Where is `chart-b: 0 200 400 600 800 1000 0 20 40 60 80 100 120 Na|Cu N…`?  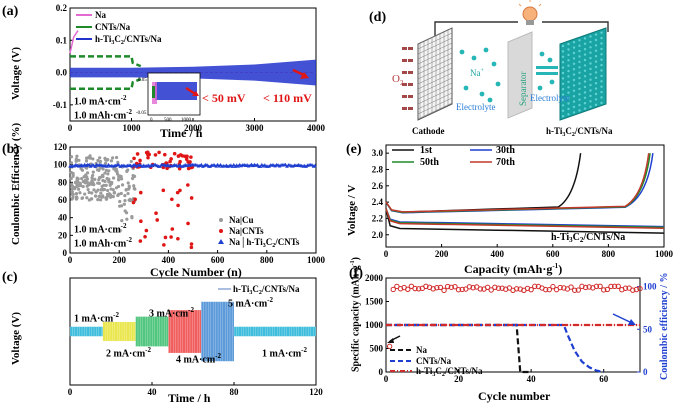 chart-b: 0 200 400 600 800 1000 0 20 40 60 80 100 120 Na|Cu N… is located at coordinates (190, 203).